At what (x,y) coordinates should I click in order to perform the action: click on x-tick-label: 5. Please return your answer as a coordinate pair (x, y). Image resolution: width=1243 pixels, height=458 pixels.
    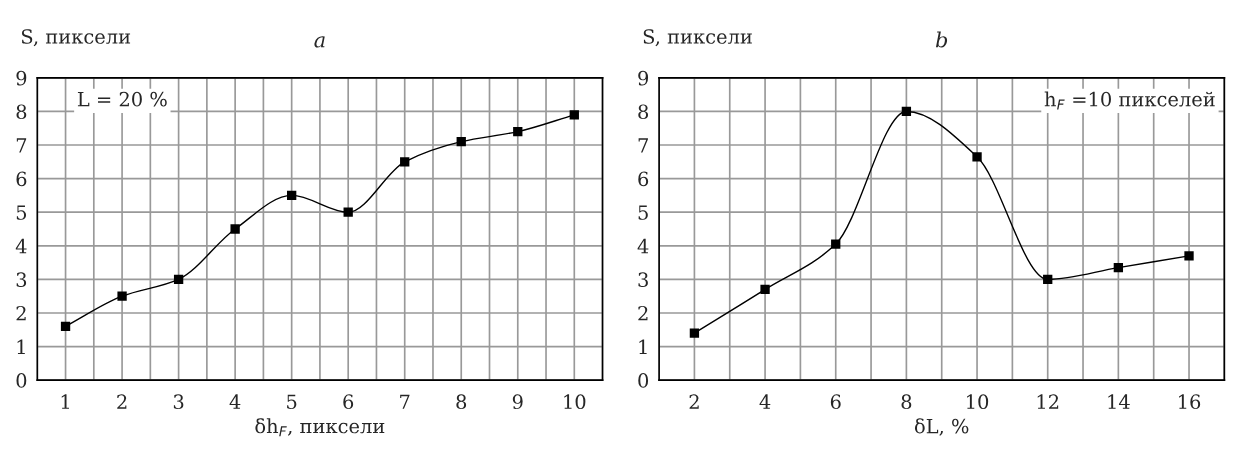
    Looking at the image, I should click on (292, 402).